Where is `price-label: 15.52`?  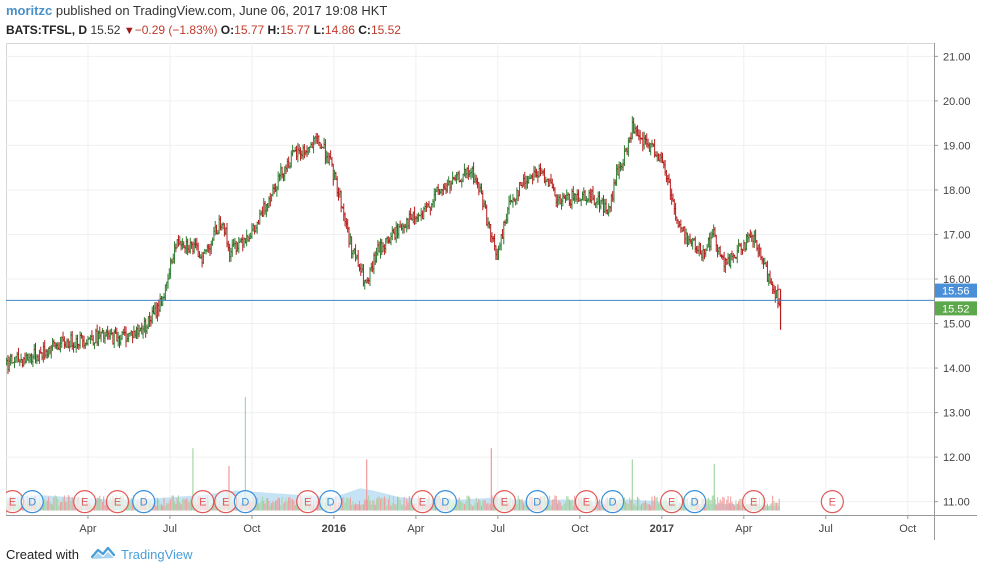
price-label: 15.52 is located at coordinates (956, 309).